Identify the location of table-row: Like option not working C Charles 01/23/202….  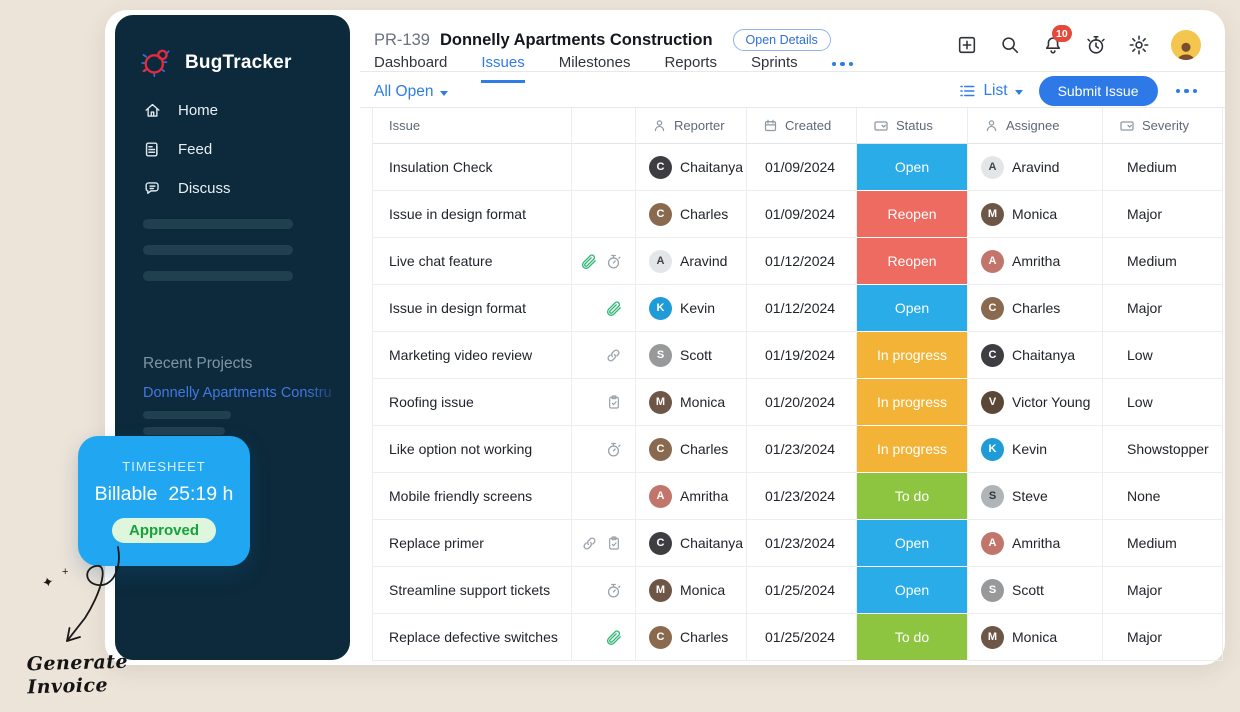
(798, 449).